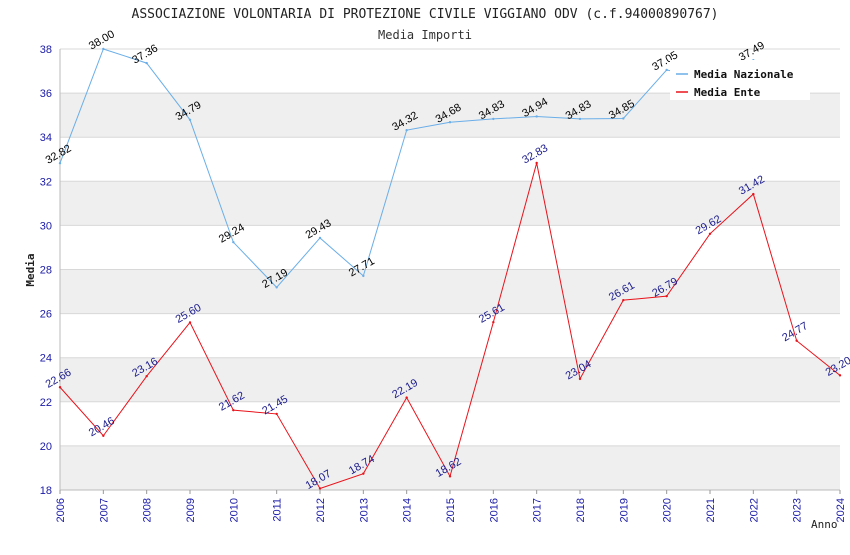 This screenshot has height=555, width=850. What do you see at coordinates (321, 510) in the screenshot?
I see `x-tick-label: 2012` at bounding box center [321, 510].